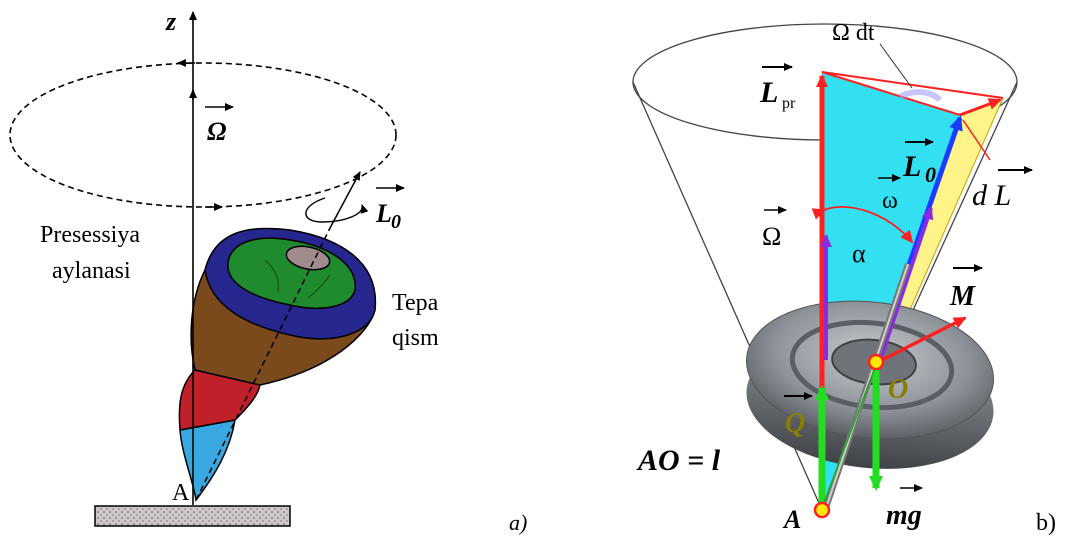  Describe the element at coordinates (898, 389) in the screenshot. I see `o-label: O` at that location.